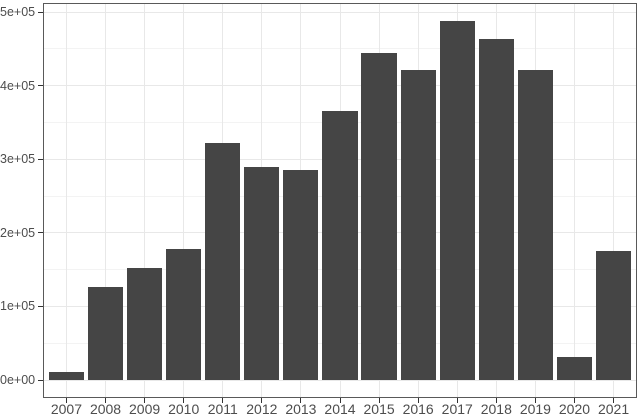 The image size is (640, 415). I want to click on bar-2009, so click(145, 324).